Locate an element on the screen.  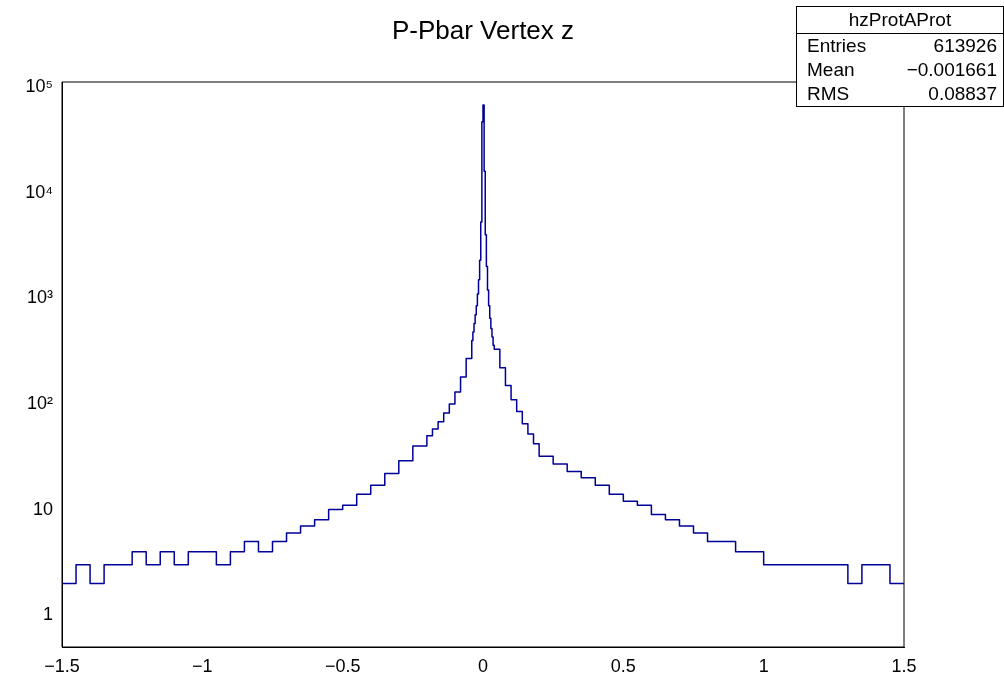
x-tick-label: 1 is located at coordinates (763, 665).